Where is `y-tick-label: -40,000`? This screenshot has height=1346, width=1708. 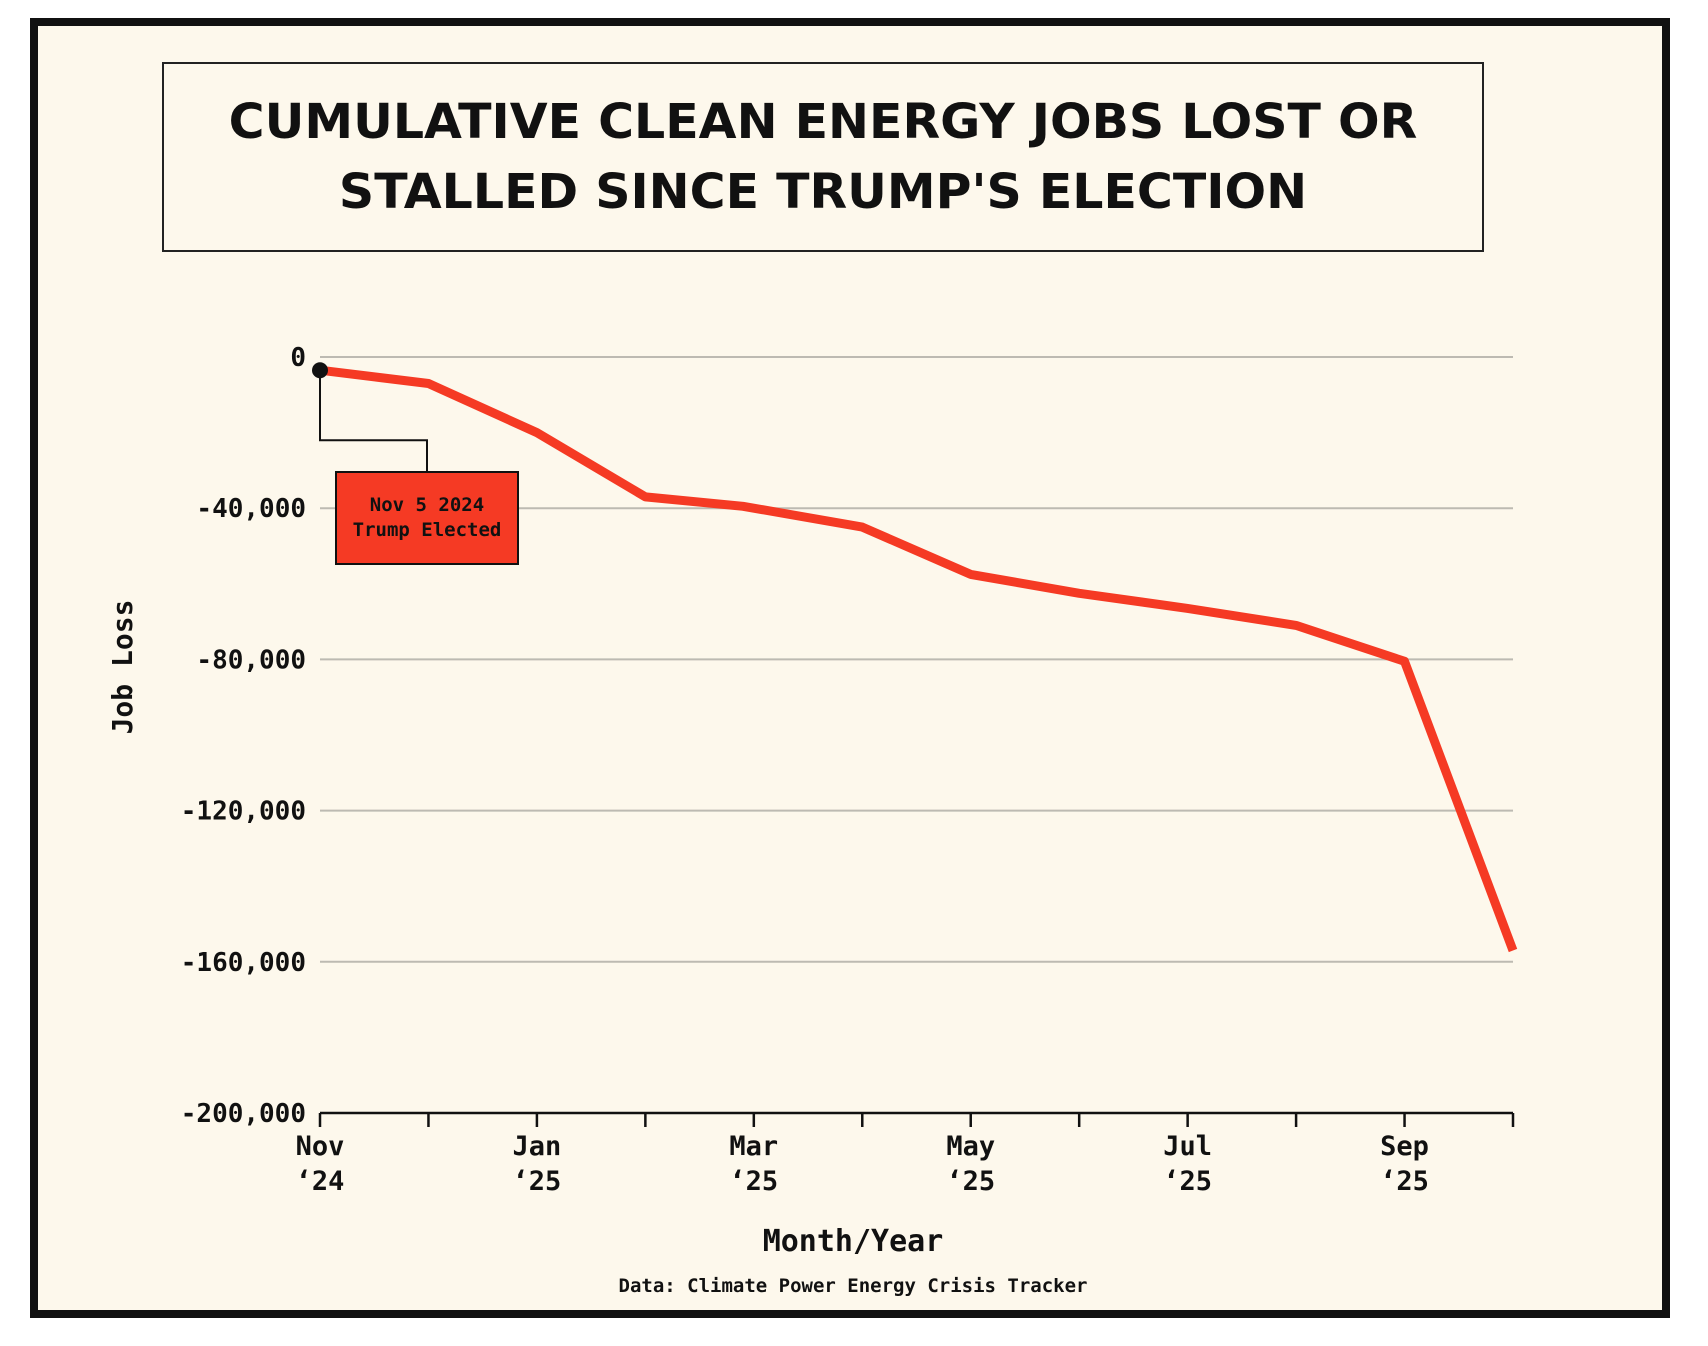
y-tick-label: -40,000 is located at coordinates (251, 509).